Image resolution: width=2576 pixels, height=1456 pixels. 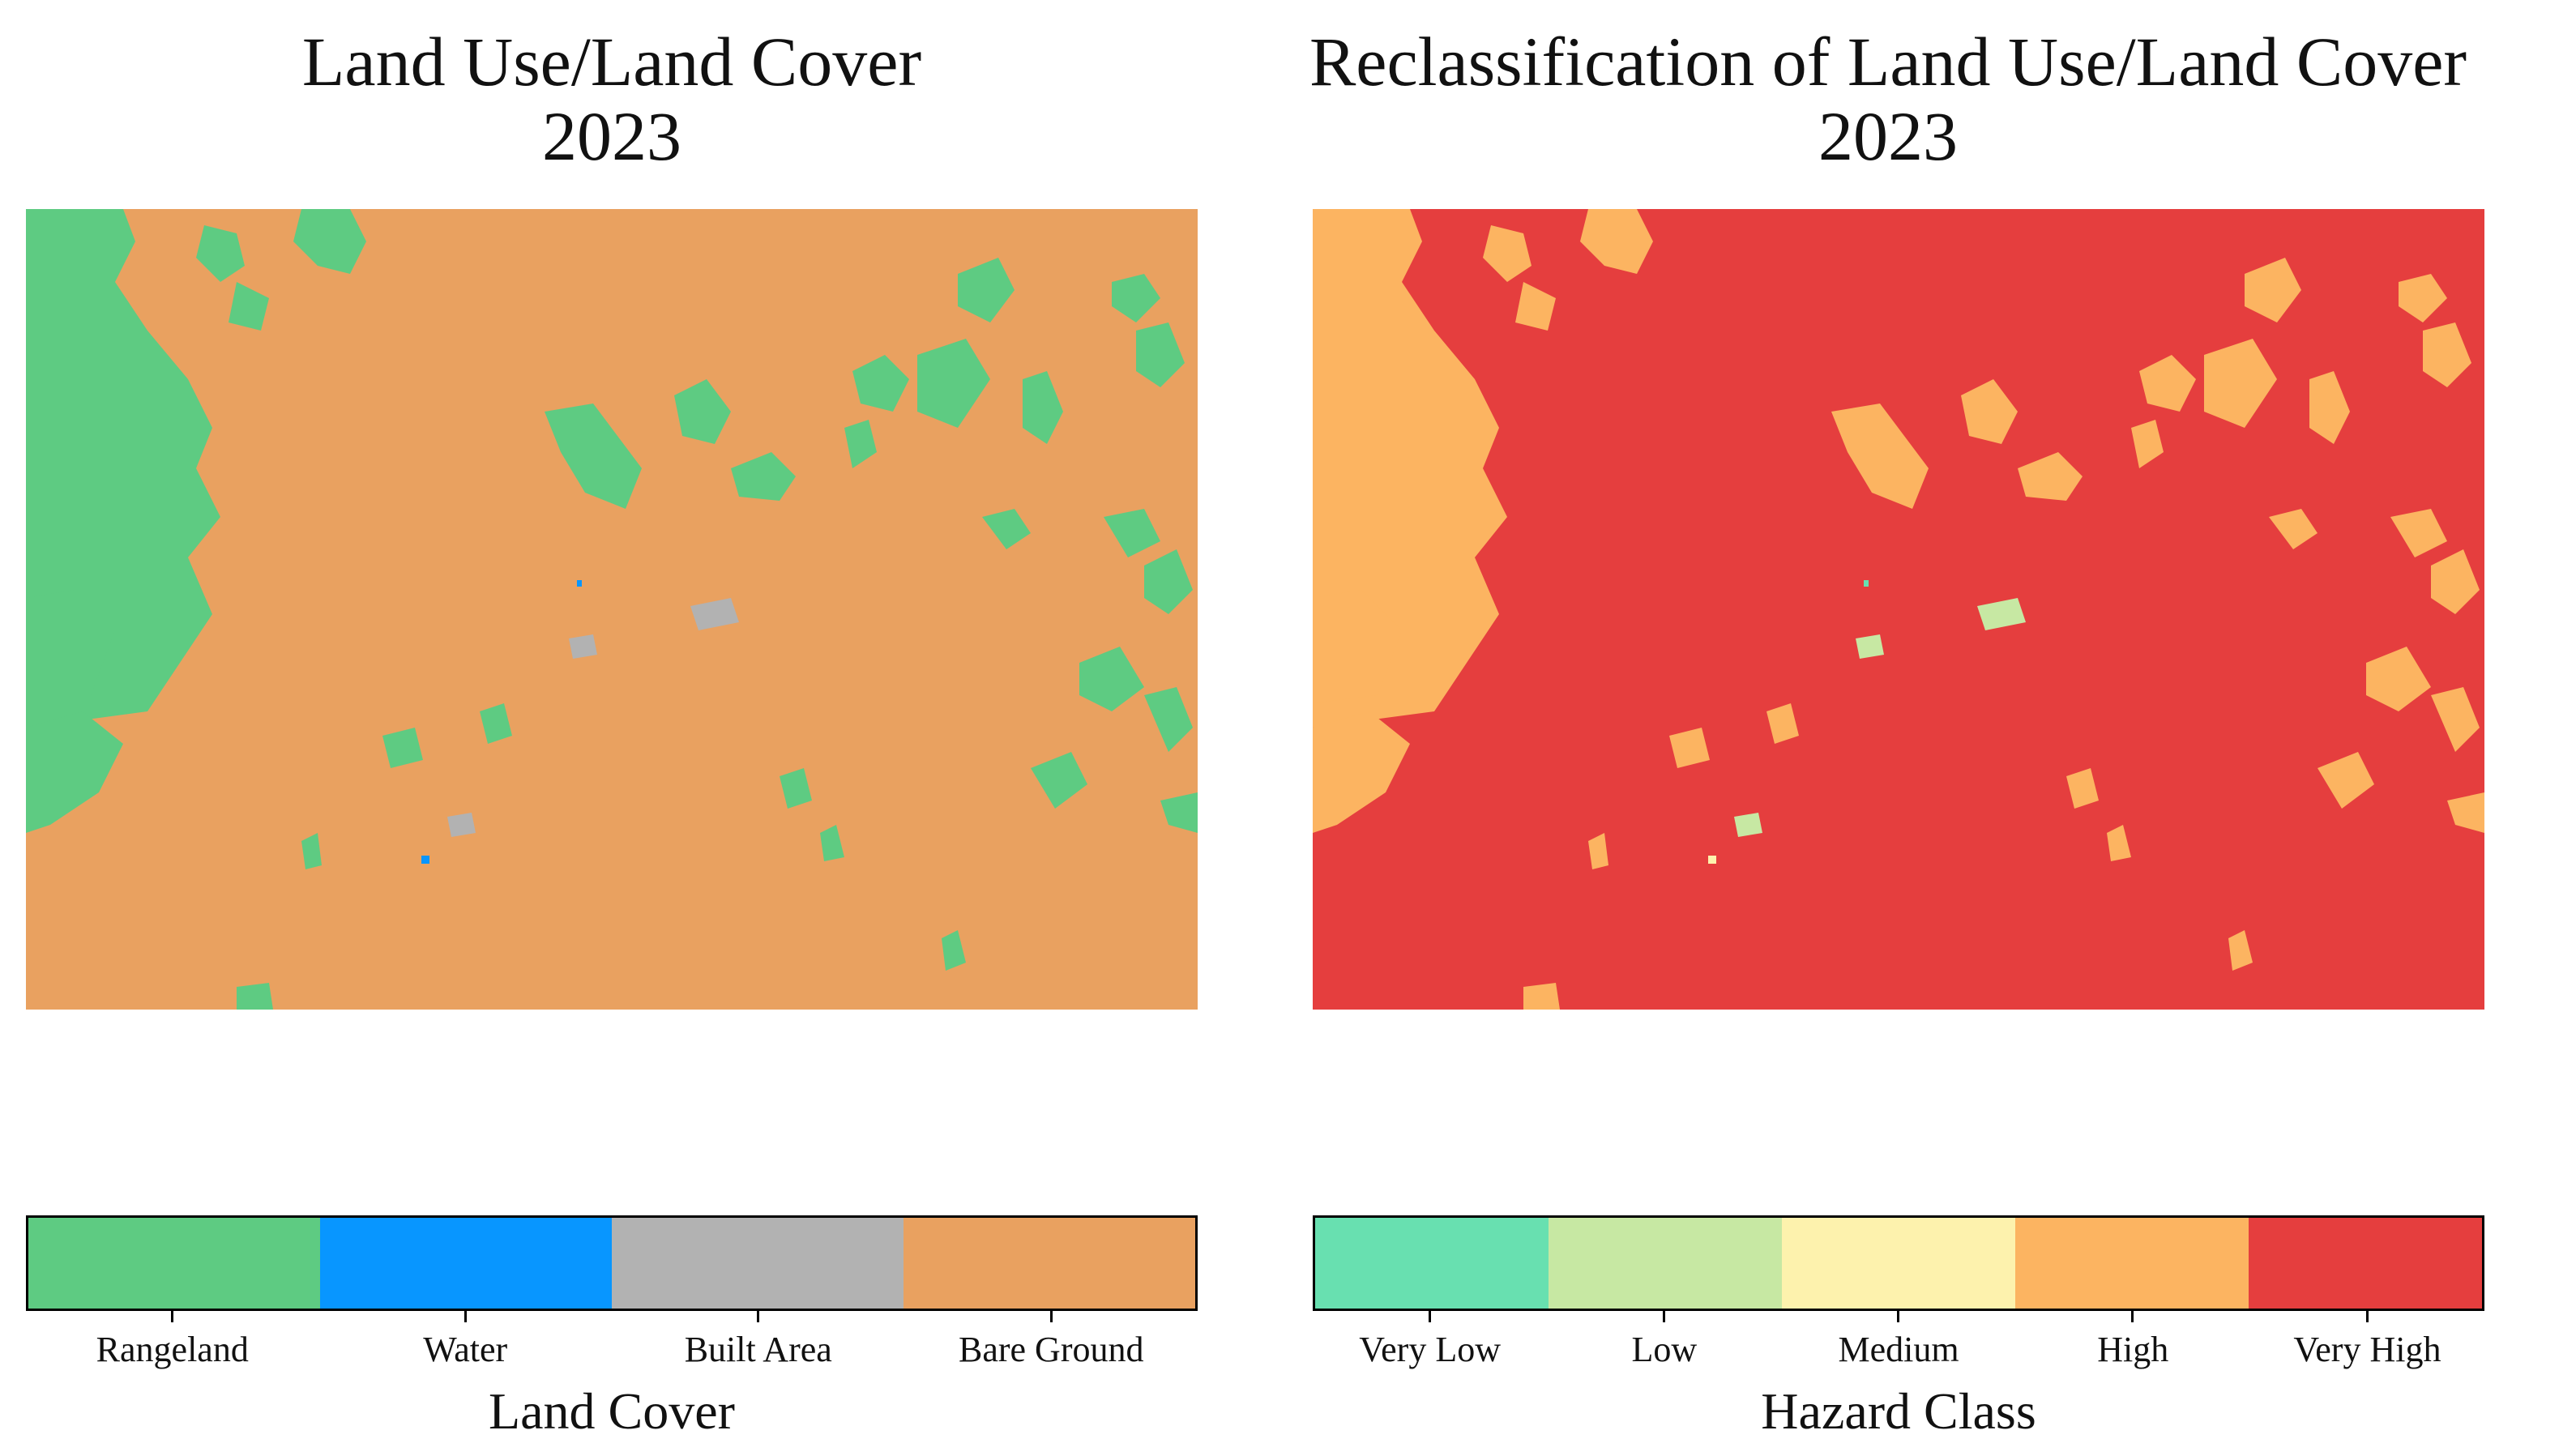 What do you see at coordinates (1888, 61) in the screenshot?
I see `right-map-title-line1: Reclassification of Land Use/Land Cover` at bounding box center [1888, 61].